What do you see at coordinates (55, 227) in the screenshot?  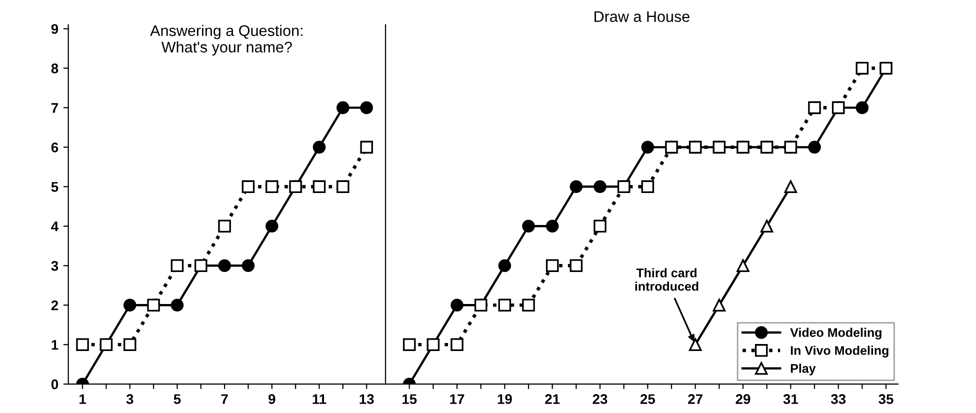 I see `y-tick-label: 4` at bounding box center [55, 227].